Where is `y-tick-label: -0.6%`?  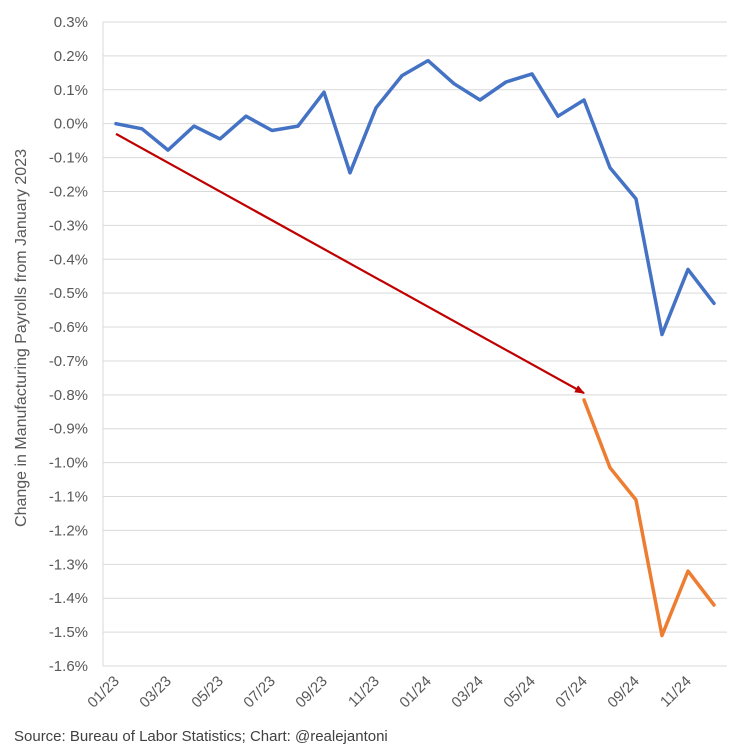 y-tick-label: -0.6% is located at coordinates (68, 327).